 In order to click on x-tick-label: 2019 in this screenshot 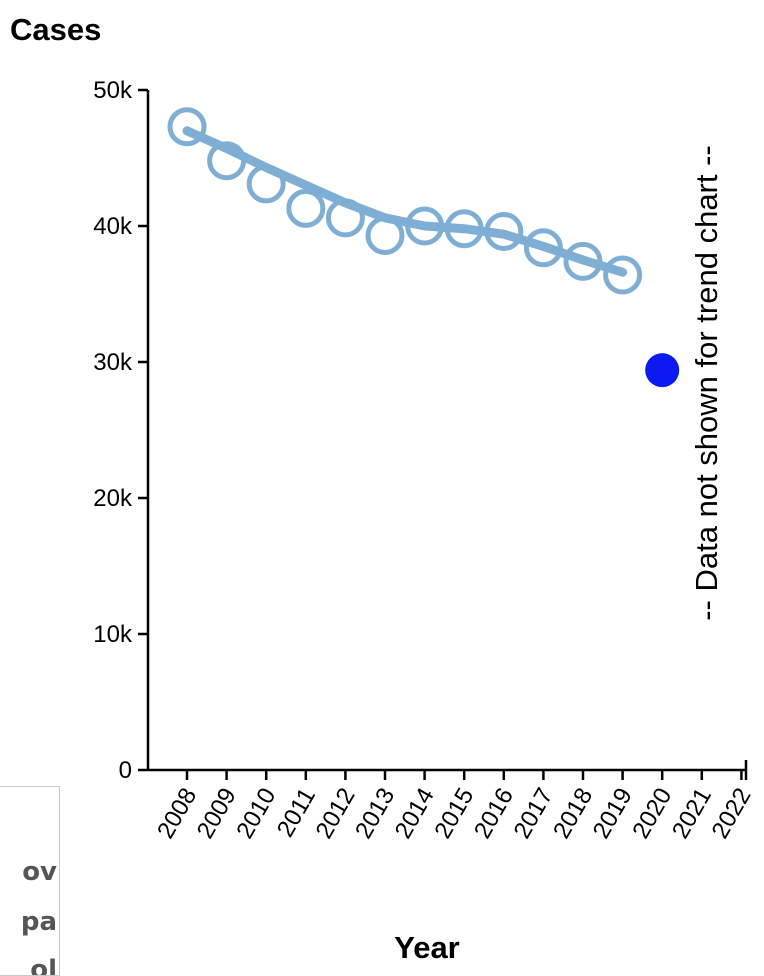, I will do `click(613, 814)`.